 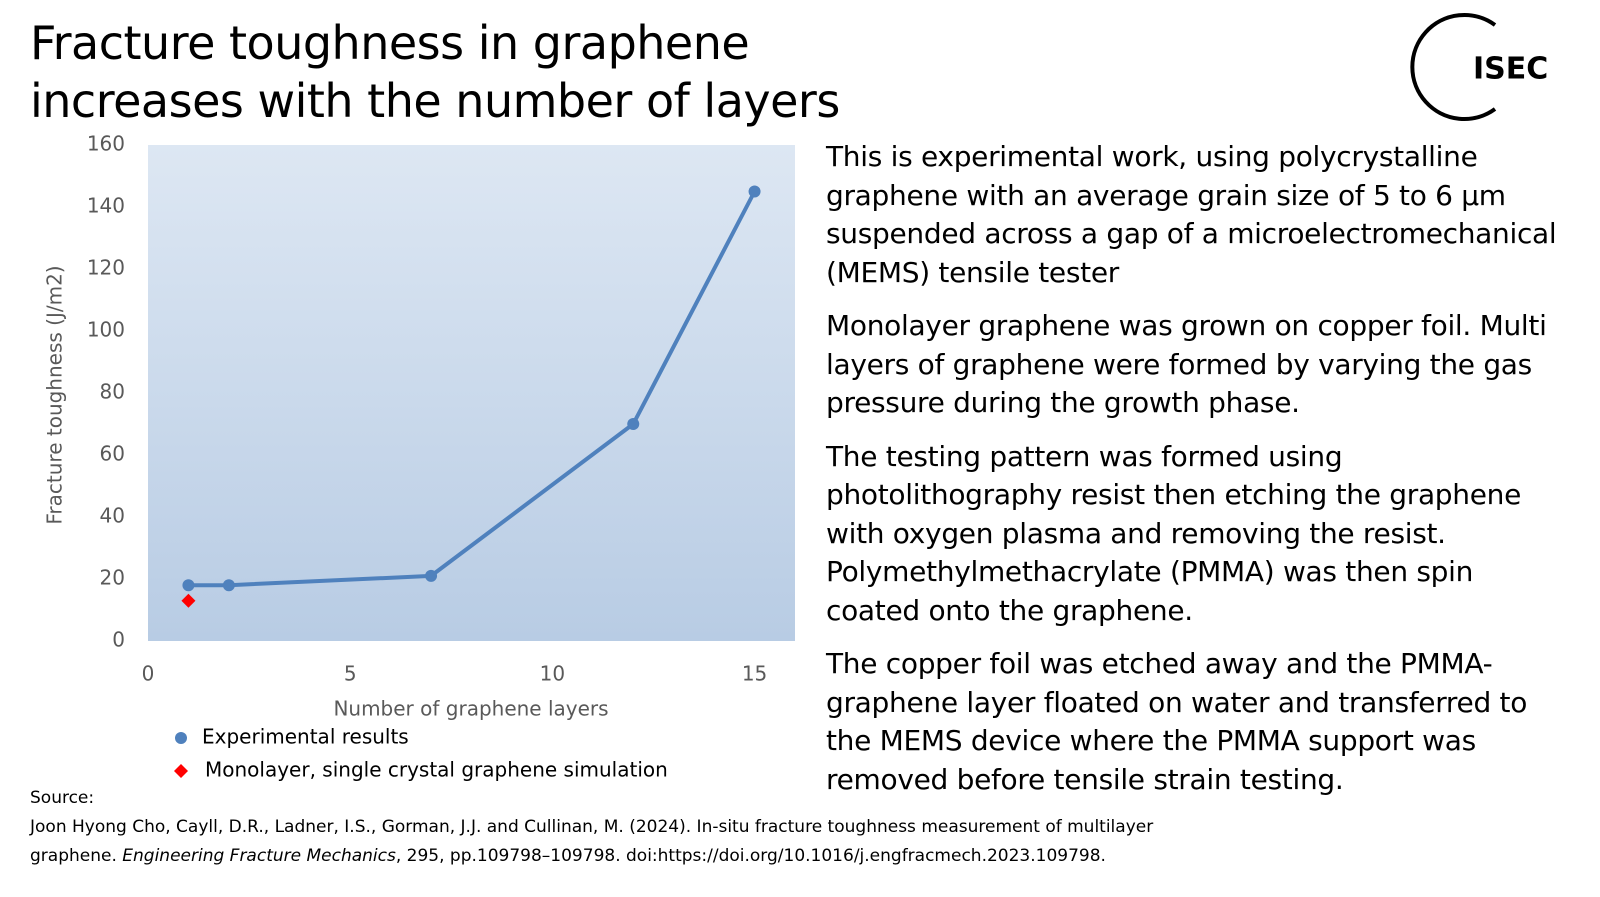 What do you see at coordinates (1453, 67) in the screenshot?
I see `logo-arc` at bounding box center [1453, 67].